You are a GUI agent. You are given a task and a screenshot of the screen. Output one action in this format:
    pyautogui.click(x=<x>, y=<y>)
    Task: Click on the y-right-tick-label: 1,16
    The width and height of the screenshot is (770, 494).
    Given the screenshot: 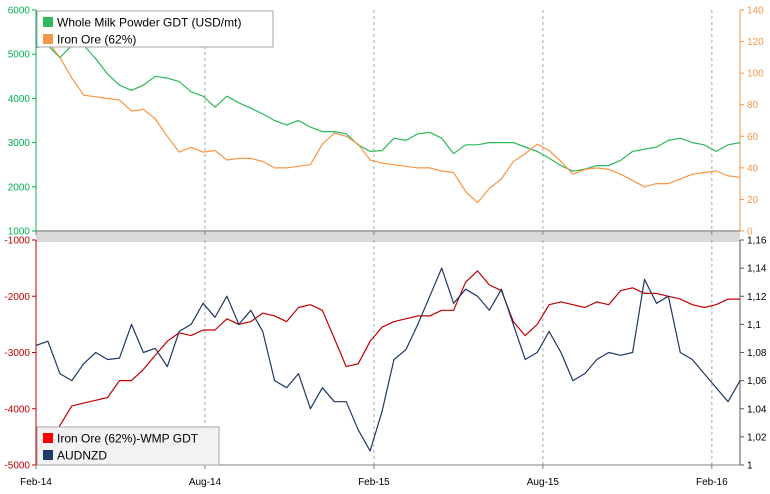 What is the action you would take?
    pyautogui.click(x=757, y=241)
    